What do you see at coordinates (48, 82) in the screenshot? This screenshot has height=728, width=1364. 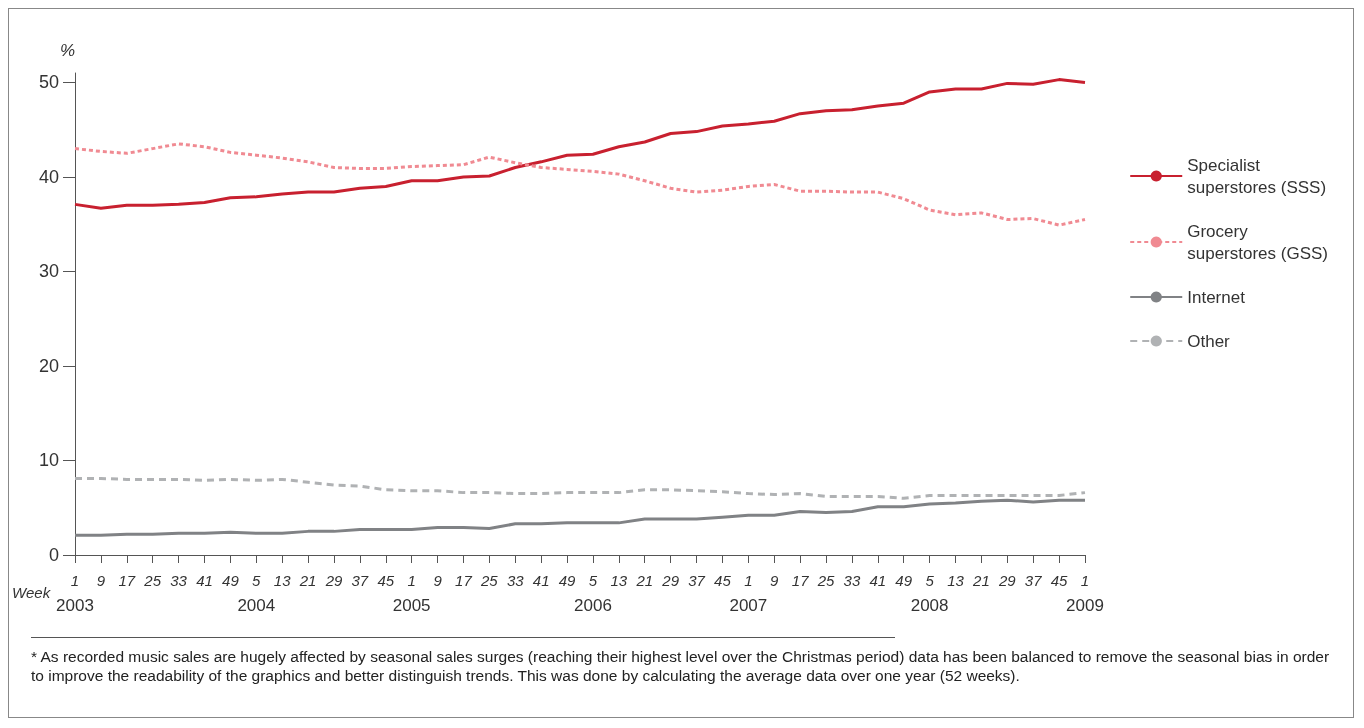 I see `y-tick-label: 50` at bounding box center [48, 82].